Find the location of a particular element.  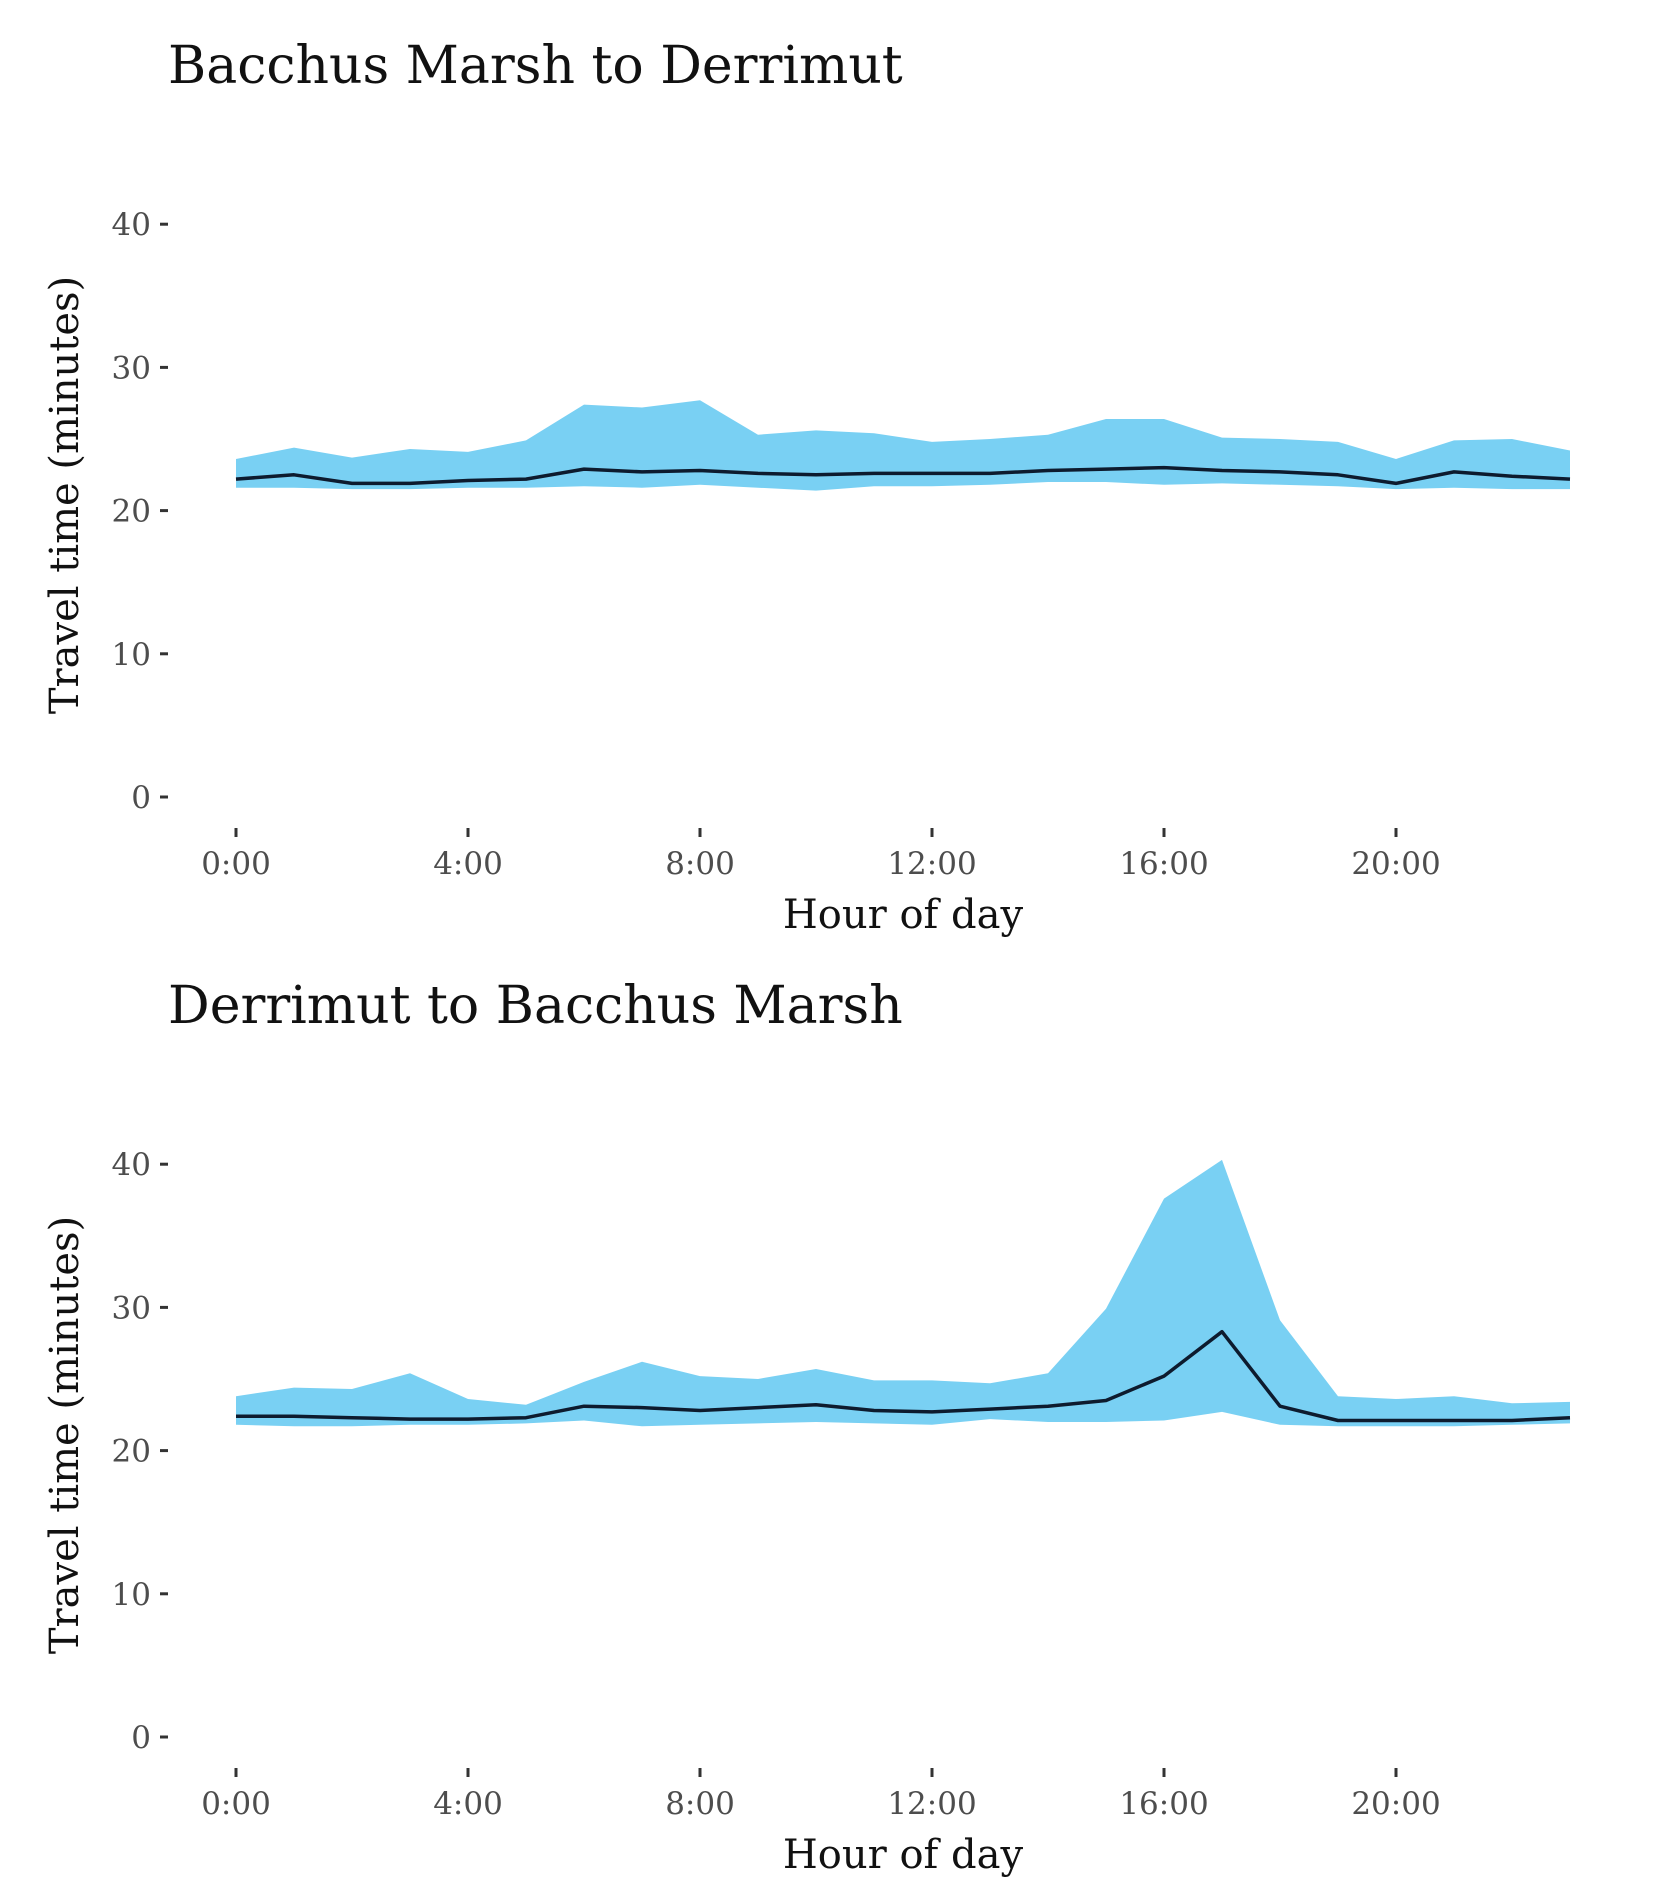

chart-title: Bacchus Marsh to Derrimut is located at coordinates (535, 66).